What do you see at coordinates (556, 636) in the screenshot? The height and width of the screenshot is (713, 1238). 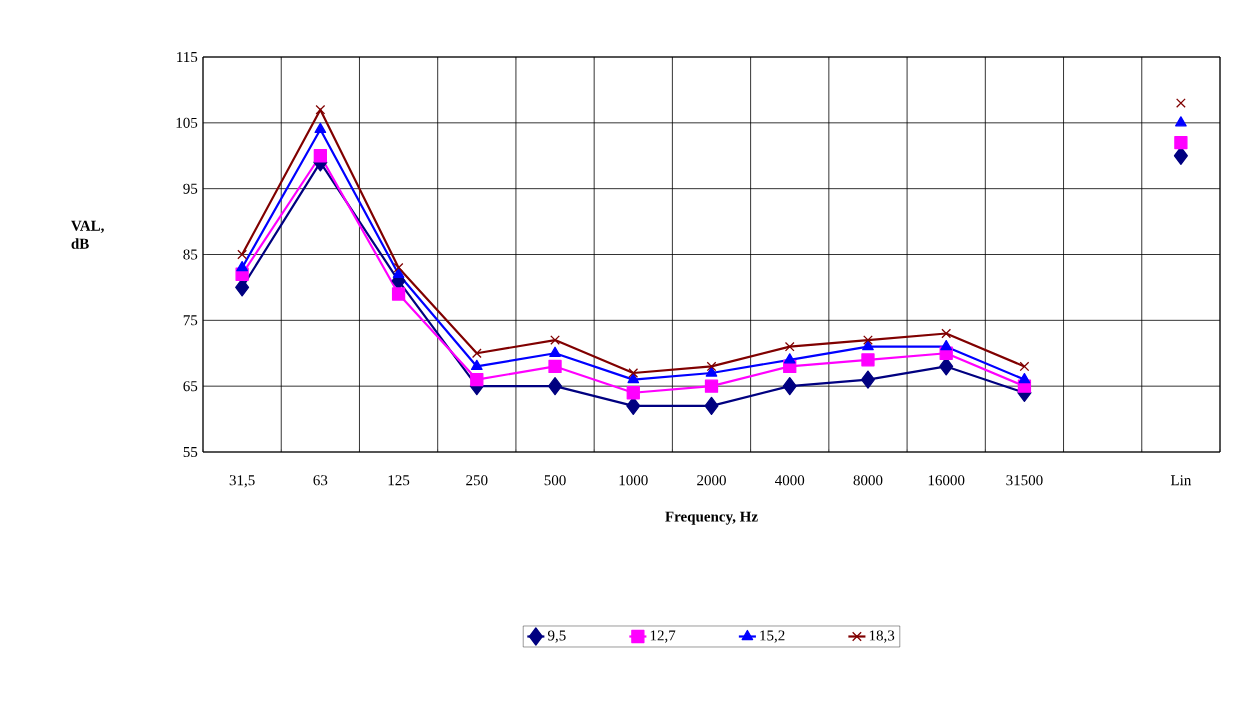 I see `legend-label: 9,5` at bounding box center [556, 636].